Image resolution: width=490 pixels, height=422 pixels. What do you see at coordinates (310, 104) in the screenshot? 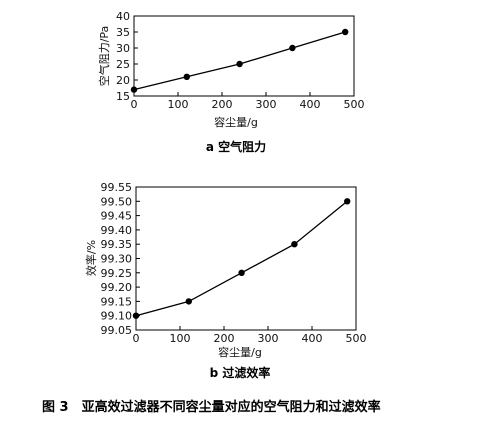
I see `chart-a-x-tick-label: 400` at bounding box center [310, 104].